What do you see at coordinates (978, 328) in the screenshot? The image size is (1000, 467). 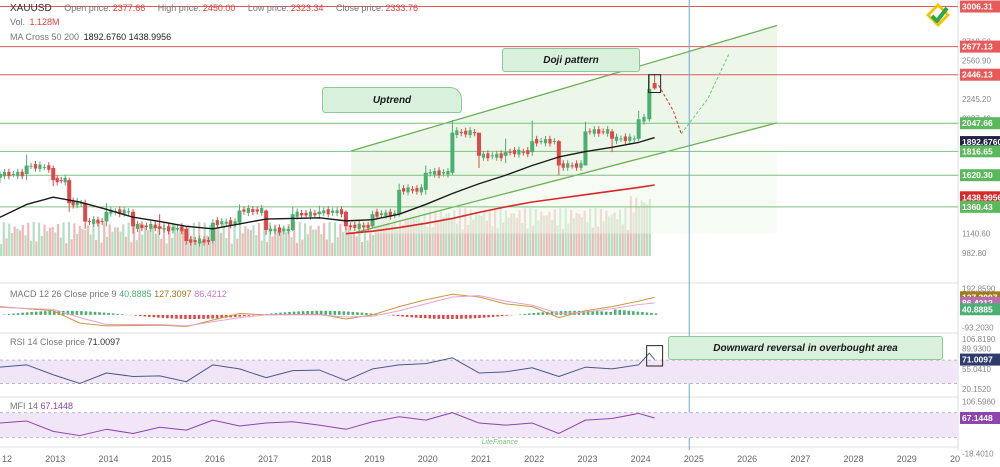 I see `macd-tick-label: -93.2030` at bounding box center [978, 328].